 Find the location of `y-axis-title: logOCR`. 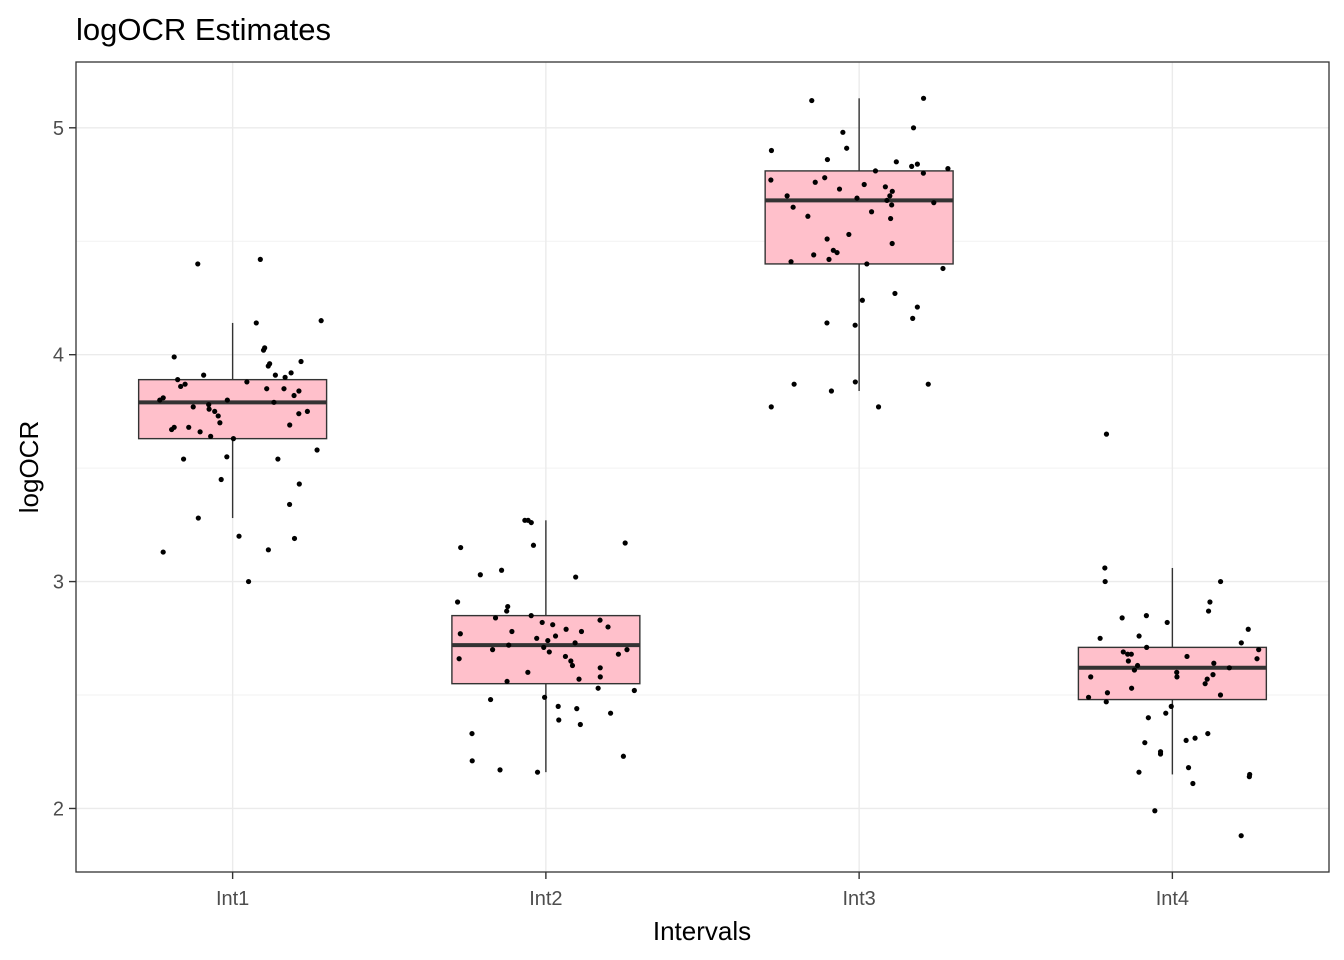

y-axis-title: logOCR is located at coordinates (29, 467).